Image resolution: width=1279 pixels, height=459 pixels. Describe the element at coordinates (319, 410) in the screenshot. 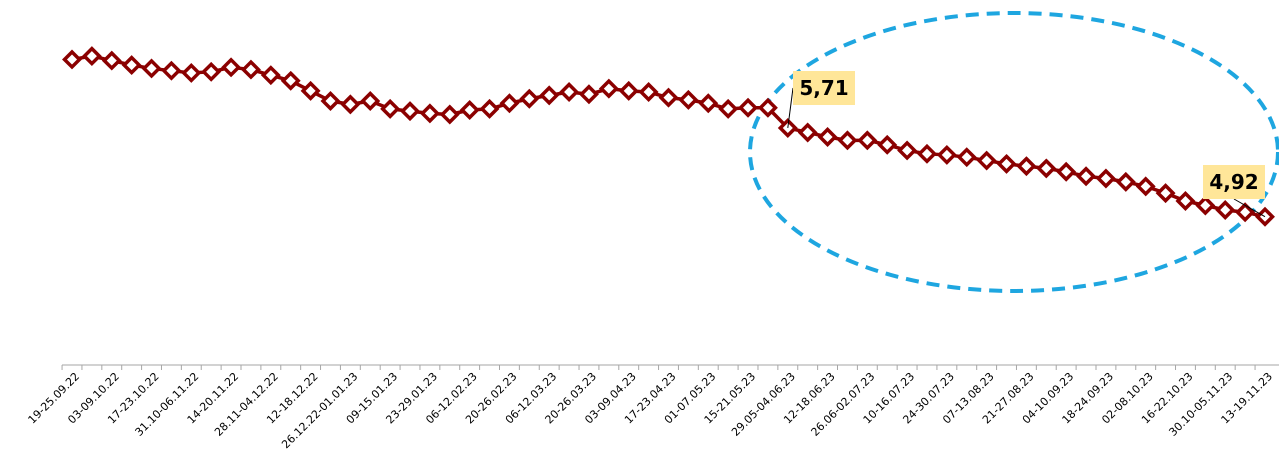

I see `x-tick-label: 26.12.22-01.01.23` at that location.